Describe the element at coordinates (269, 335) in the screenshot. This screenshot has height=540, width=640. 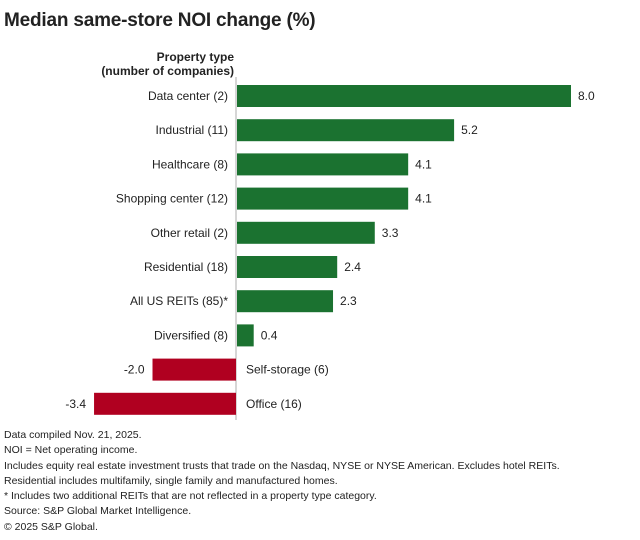
I see `value-label-7: 0.4` at that location.